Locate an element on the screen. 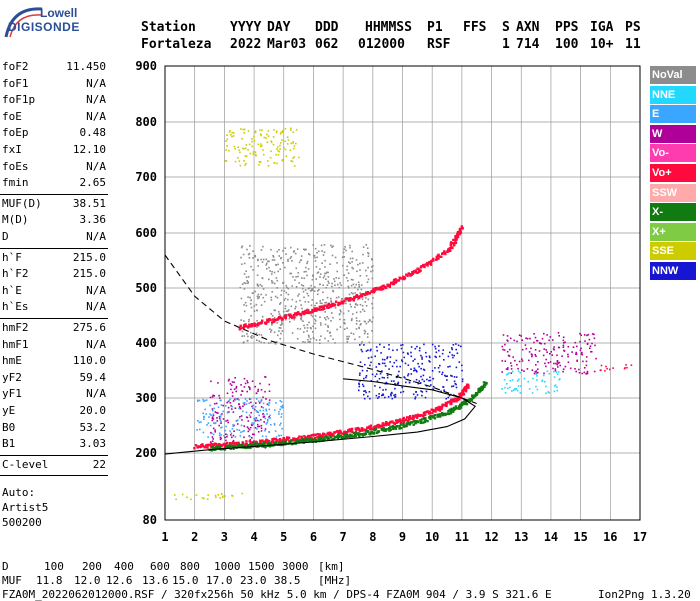 The image size is (700, 601). header-label: Station is located at coordinates (168, 27).